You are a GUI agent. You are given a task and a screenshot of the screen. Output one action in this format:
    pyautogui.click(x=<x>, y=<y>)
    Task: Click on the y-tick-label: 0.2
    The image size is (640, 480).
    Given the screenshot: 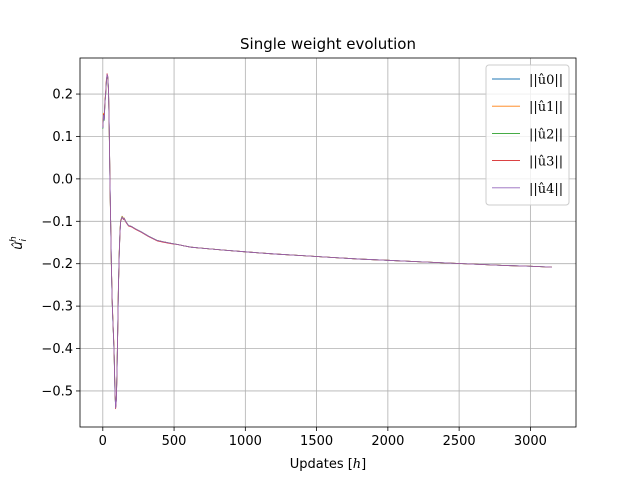 What is the action you would take?
    pyautogui.click(x=62, y=95)
    